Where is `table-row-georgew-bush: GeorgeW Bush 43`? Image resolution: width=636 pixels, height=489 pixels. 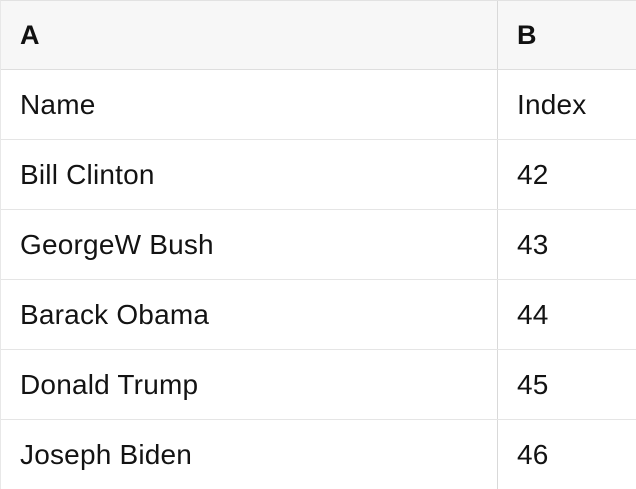
table-row-georgew-bush: GeorgeW Bush 43 is located at coordinates (318, 245).